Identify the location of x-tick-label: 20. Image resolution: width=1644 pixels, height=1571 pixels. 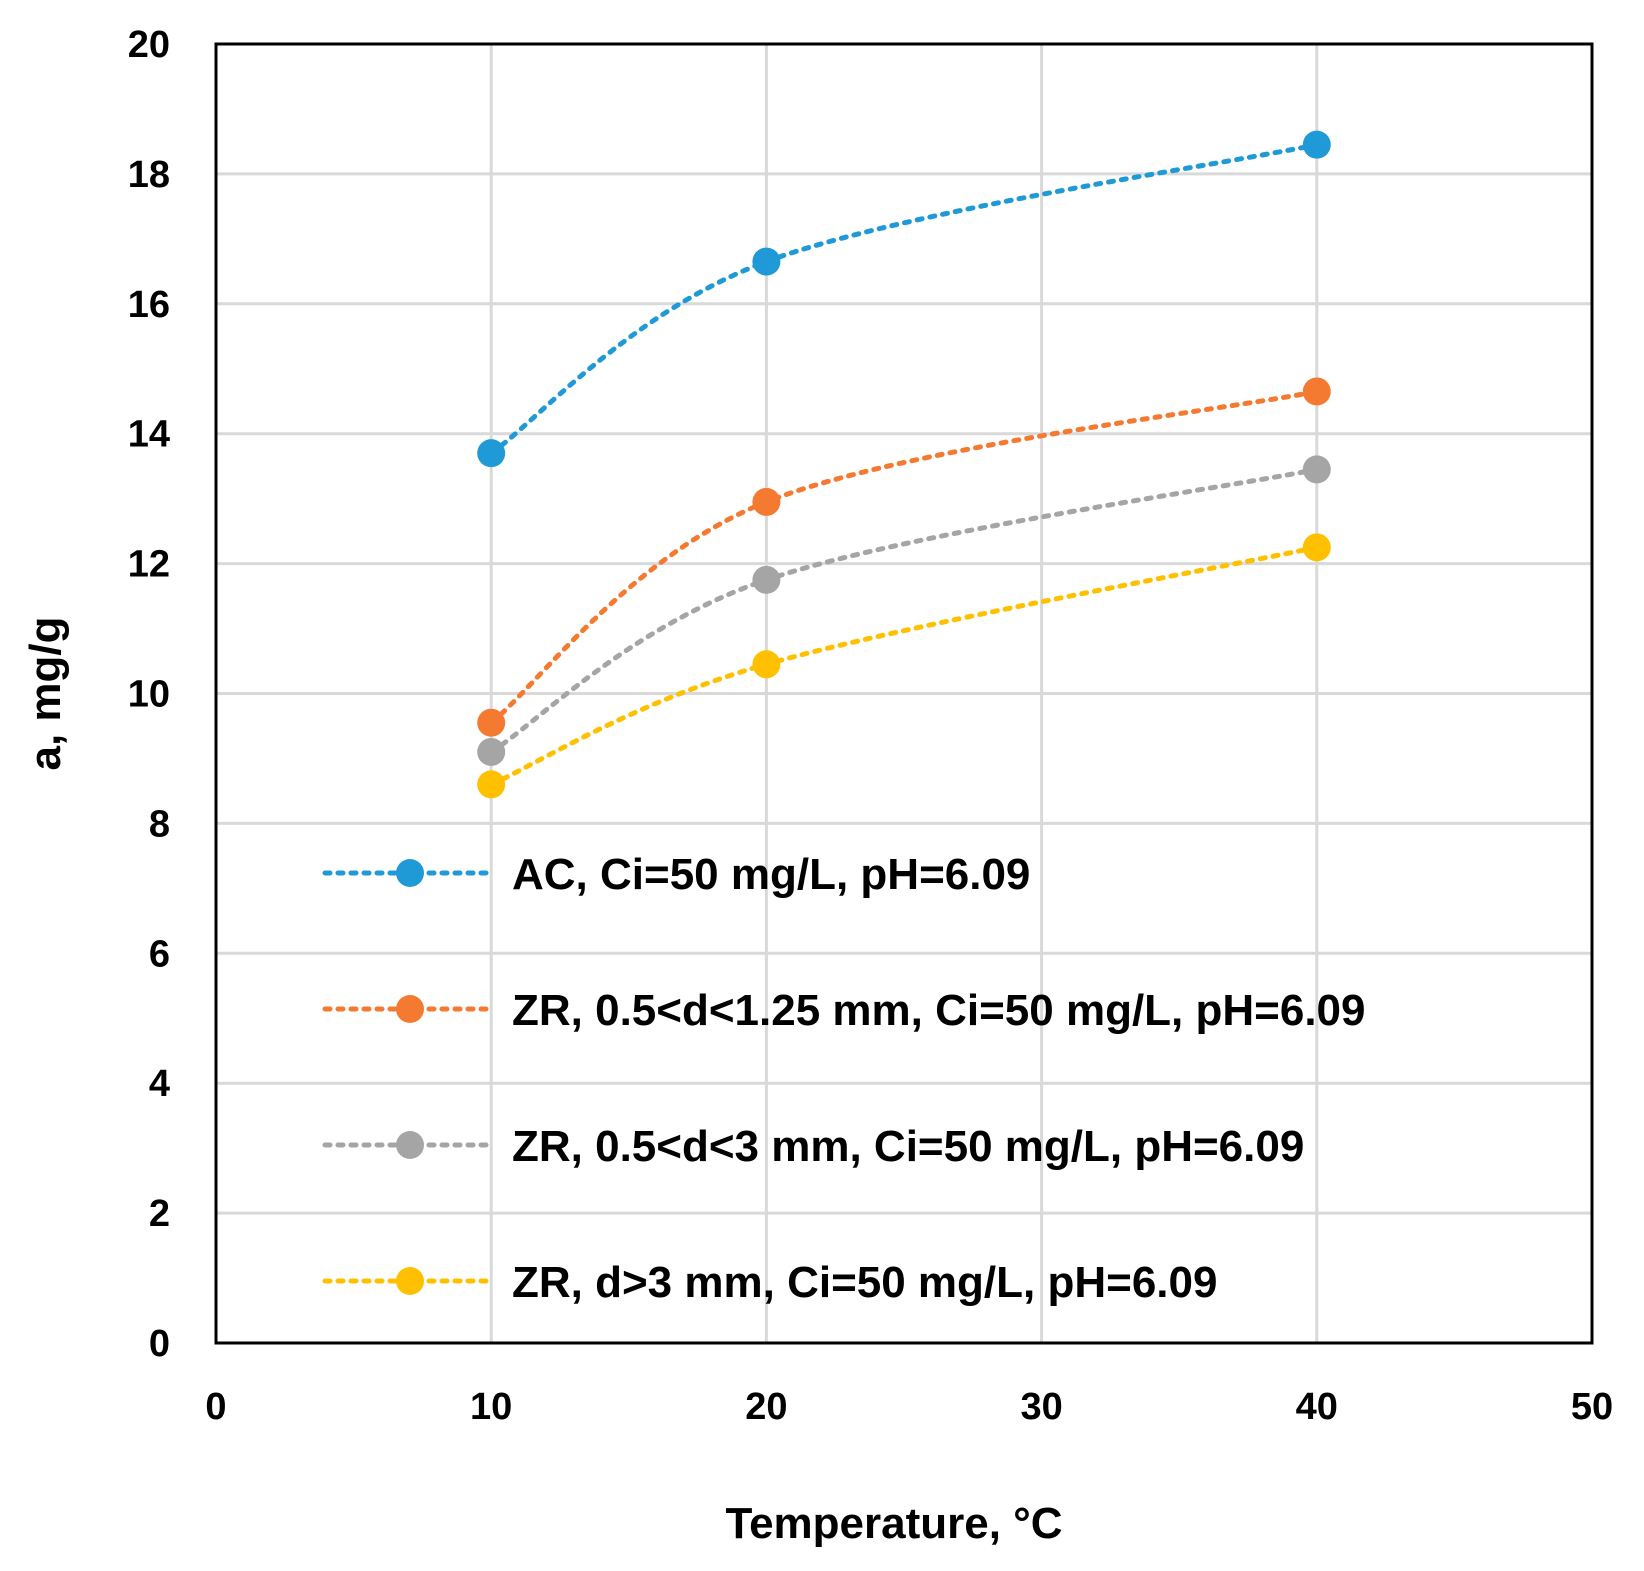
(766, 1407).